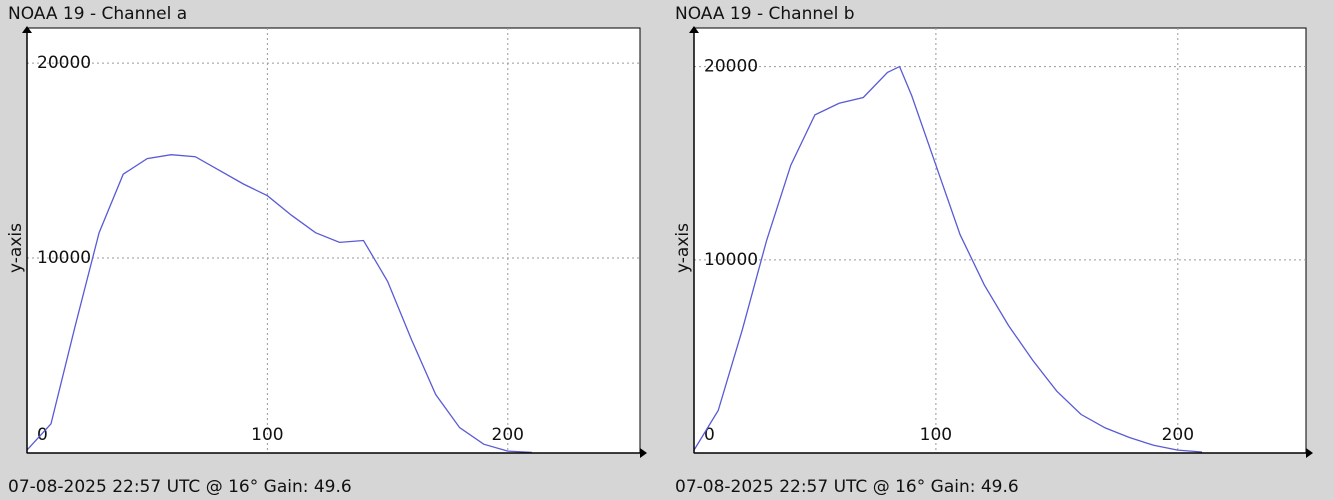  What do you see at coordinates (765, 14) in the screenshot?
I see `chart-title: NOAA 19 - Channel b` at bounding box center [765, 14].